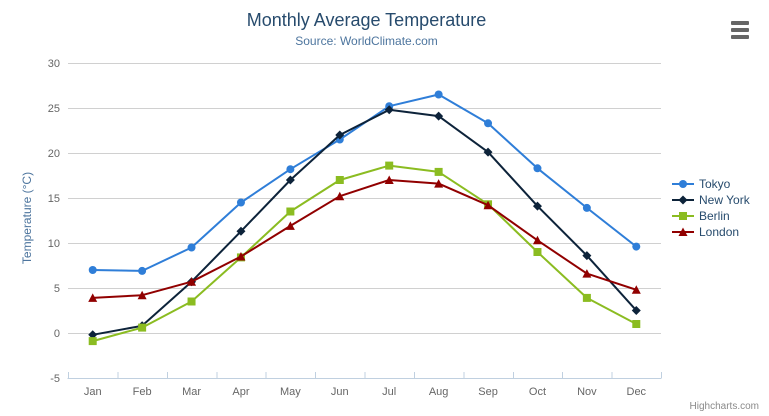 The image size is (769, 416). What do you see at coordinates (438, 171) in the screenshot?
I see `series-berlin-point-Aug` at bounding box center [438, 171].